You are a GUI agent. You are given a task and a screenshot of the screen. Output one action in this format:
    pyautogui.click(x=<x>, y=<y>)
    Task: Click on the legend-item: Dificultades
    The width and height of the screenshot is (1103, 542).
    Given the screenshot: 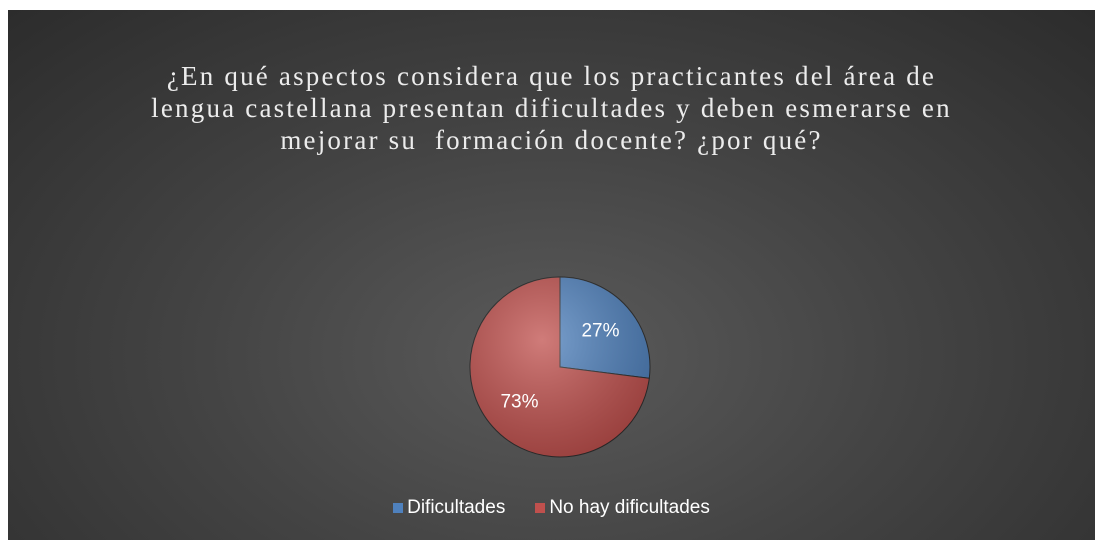 What is the action you would take?
    pyautogui.click(x=449, y=508)
    